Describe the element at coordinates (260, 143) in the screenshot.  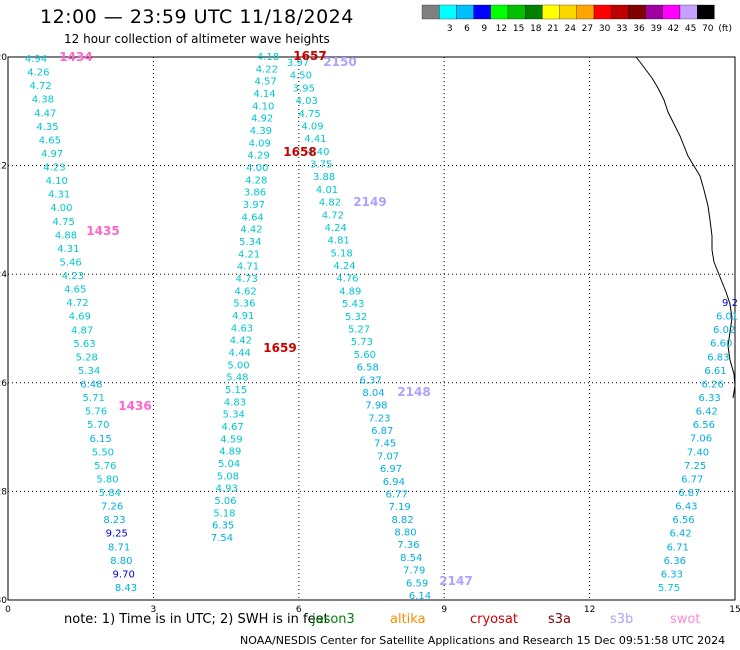
I see `track2-value: 4.09` at that location.